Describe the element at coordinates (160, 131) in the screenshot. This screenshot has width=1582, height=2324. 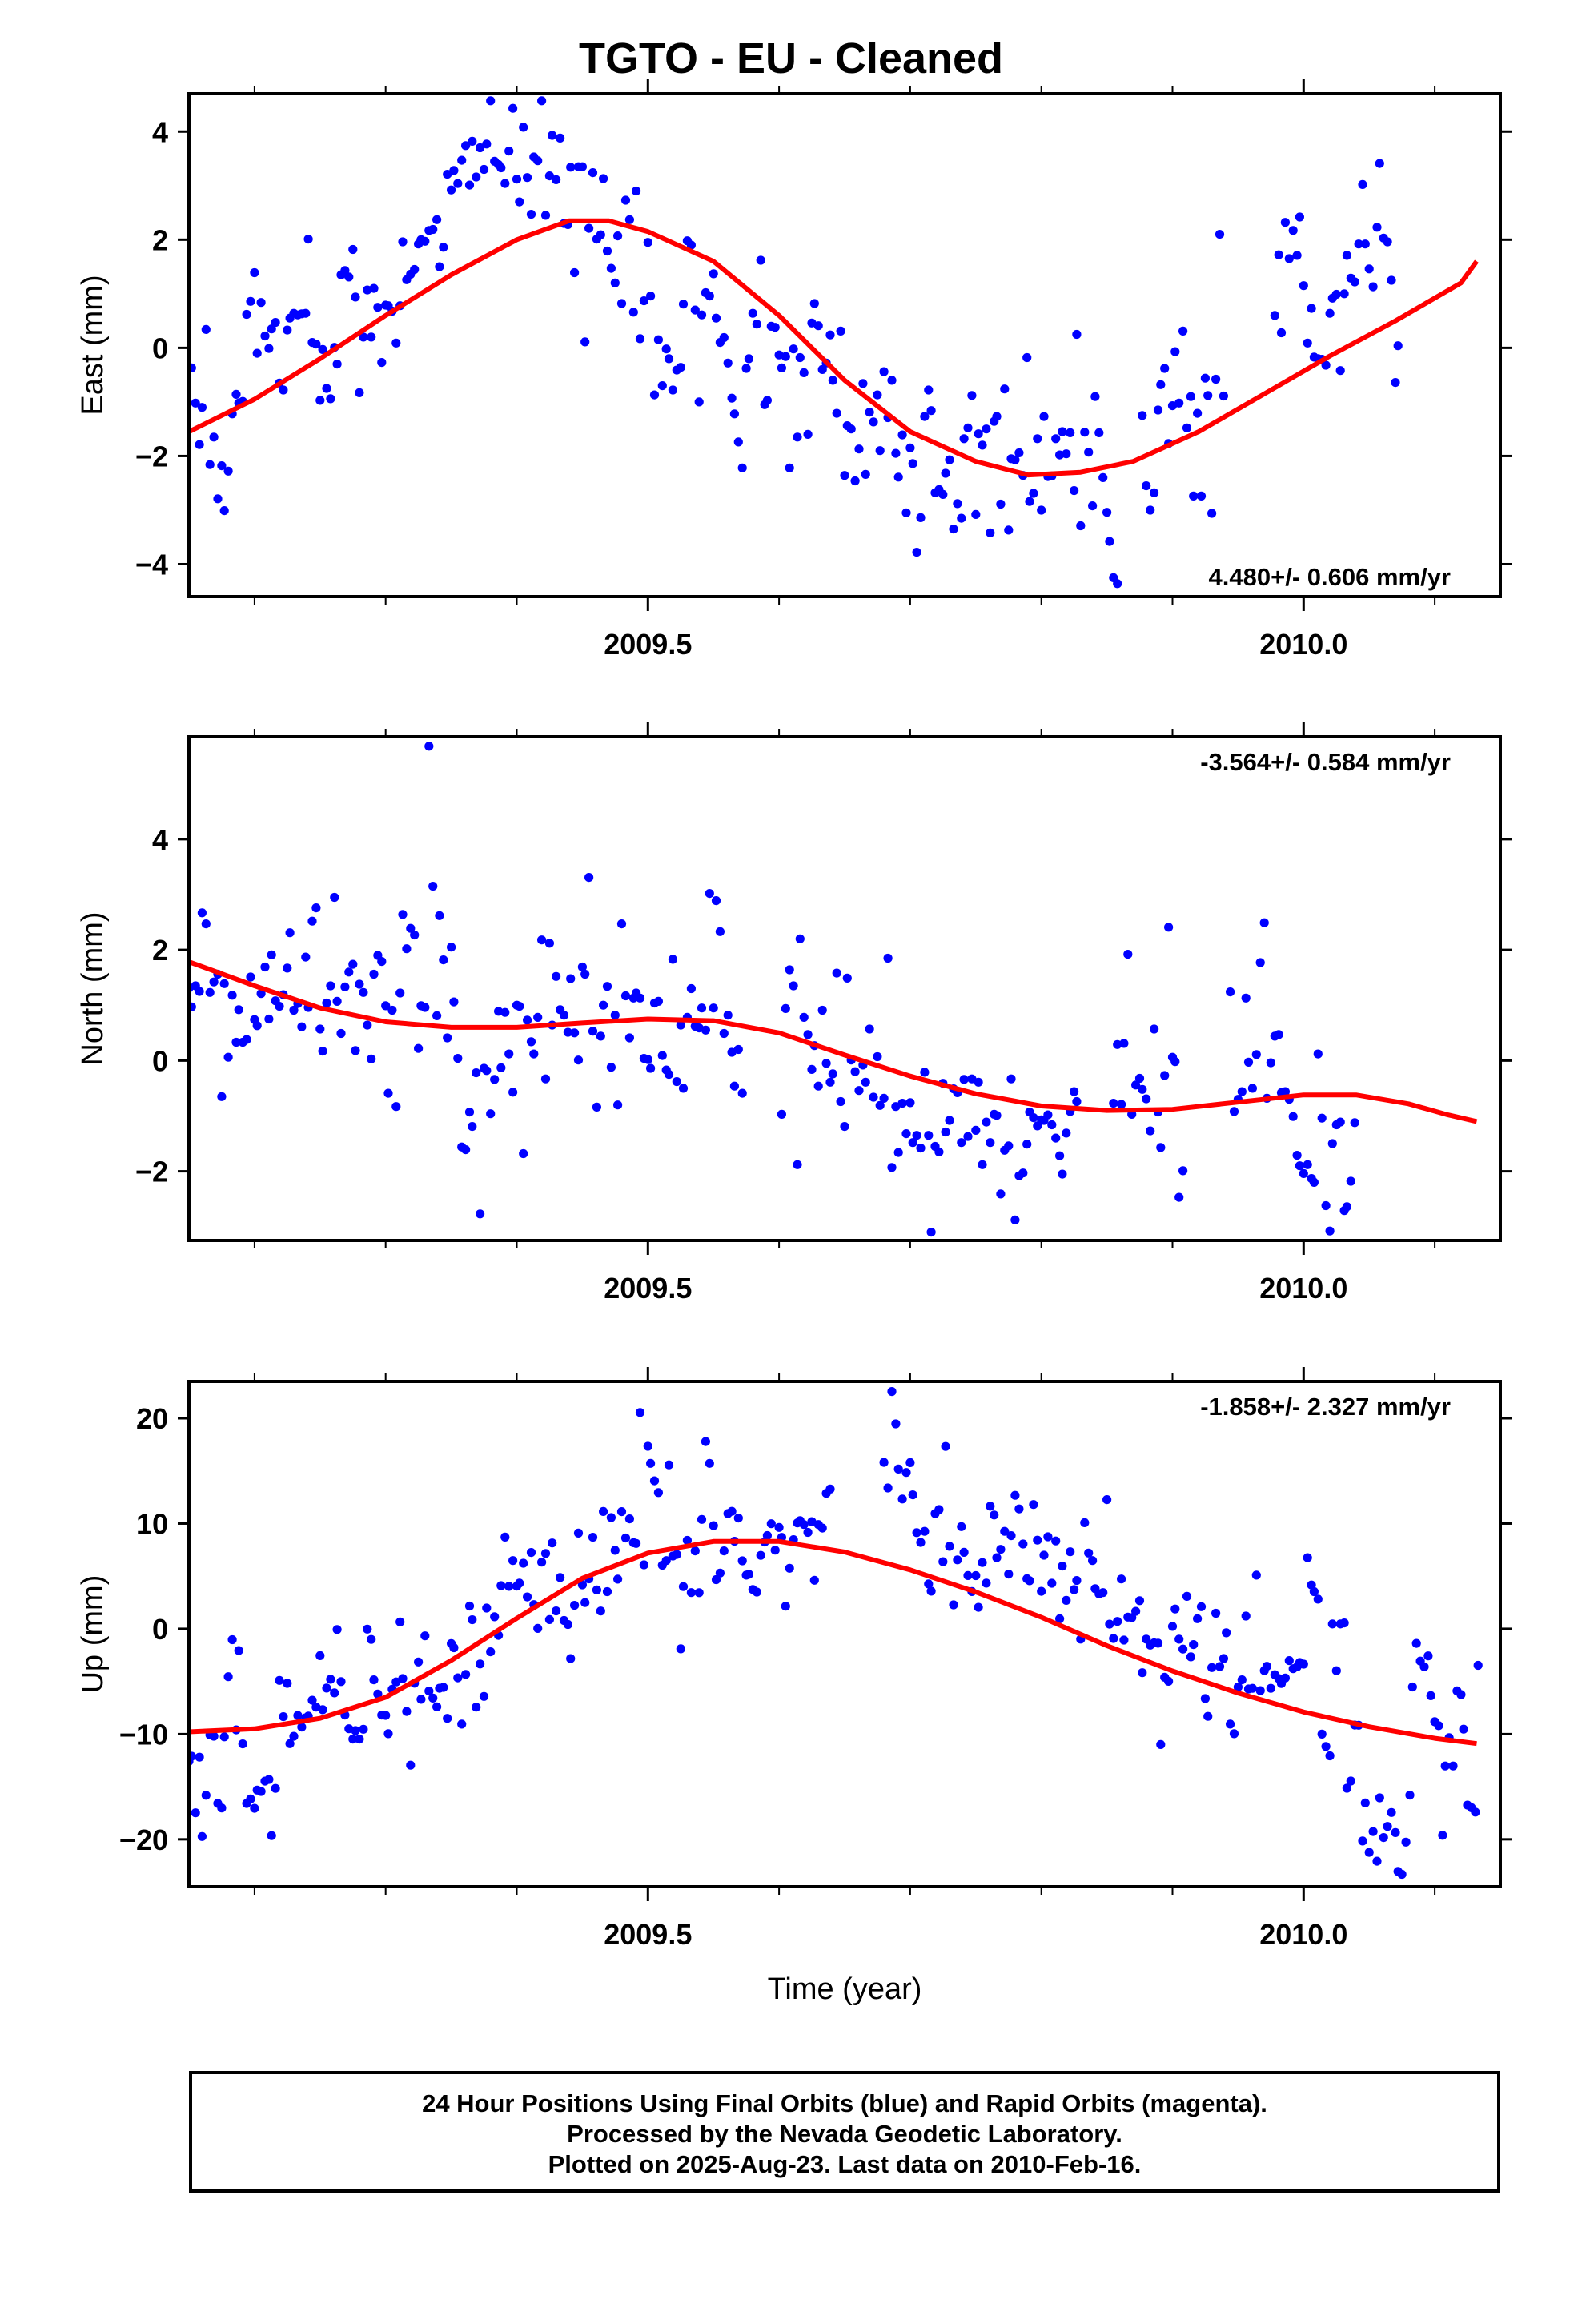
I see `ytick-label-east: 4` at that location.